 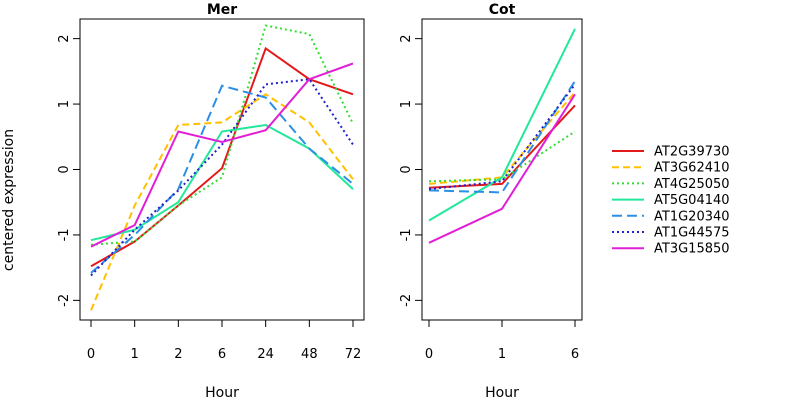 I want to click on legend-item: AT4G25050, so click(x=671, y=184).